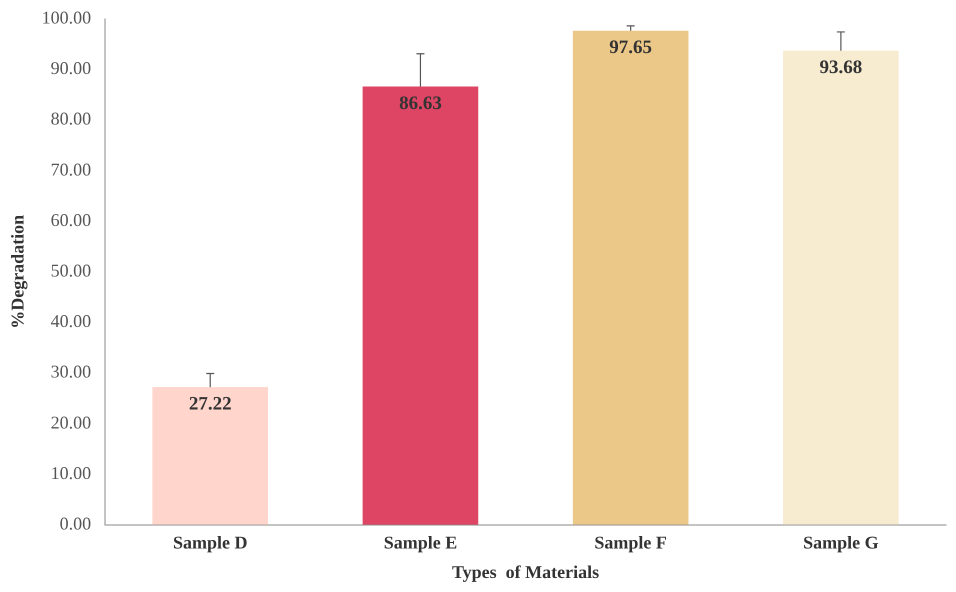  Describe the element at coordinates (71, 472) in the screenshot. I see `y-tick-label: 10.00` at that location.